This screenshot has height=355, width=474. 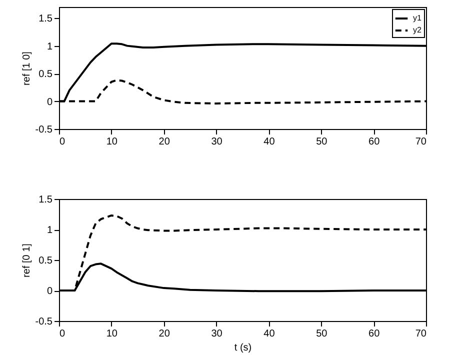 What do you see at coordinates (243, 348) in the screenshot?
I see `x-axis-title: t (s)` at bounding box center [243, 348].